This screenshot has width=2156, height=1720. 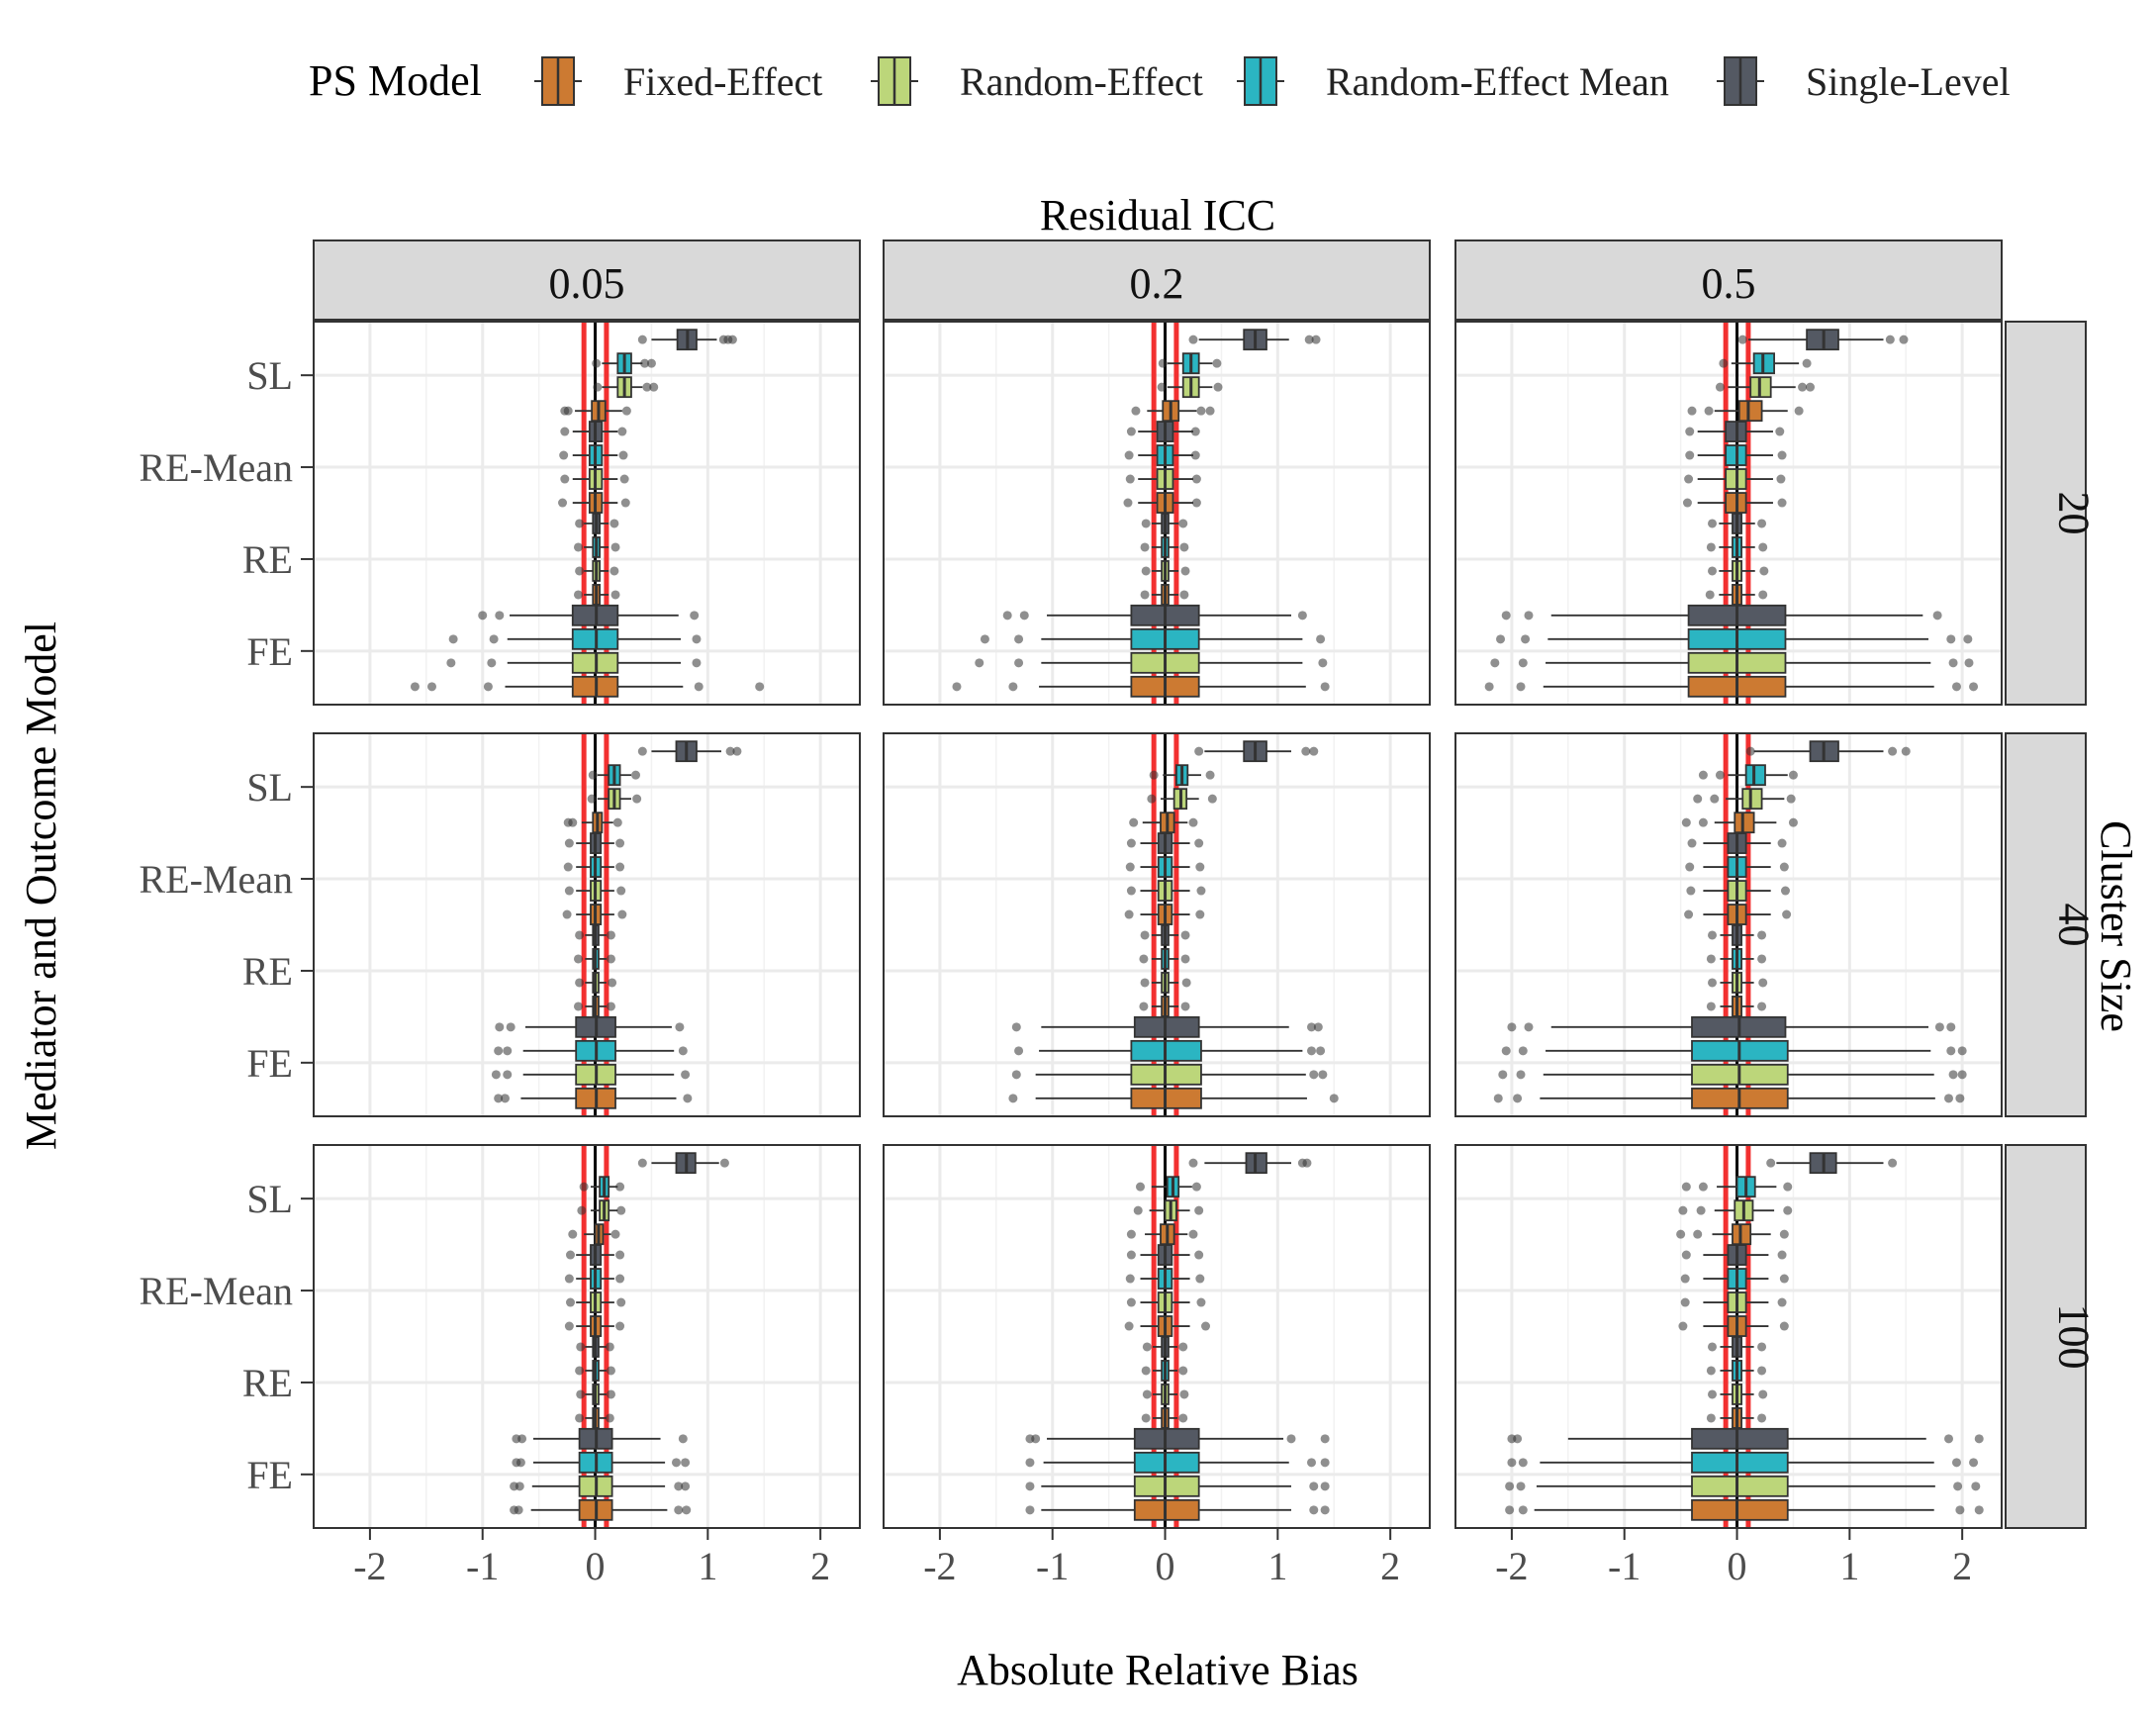 I want to click on y-tick-label: RE-Mean, so click(x=216, y=468).